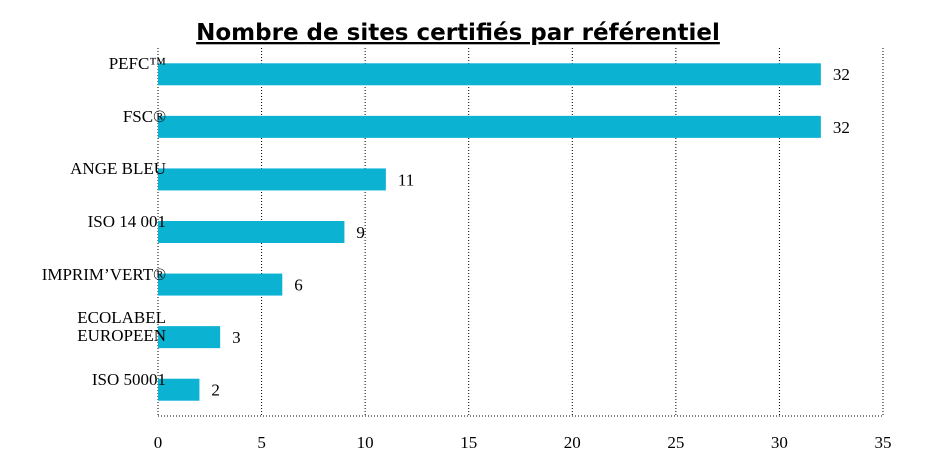  Describe the element at coordinates (144, 116) in the screenshot. I see `y-tick-label: FSC®` at that location.